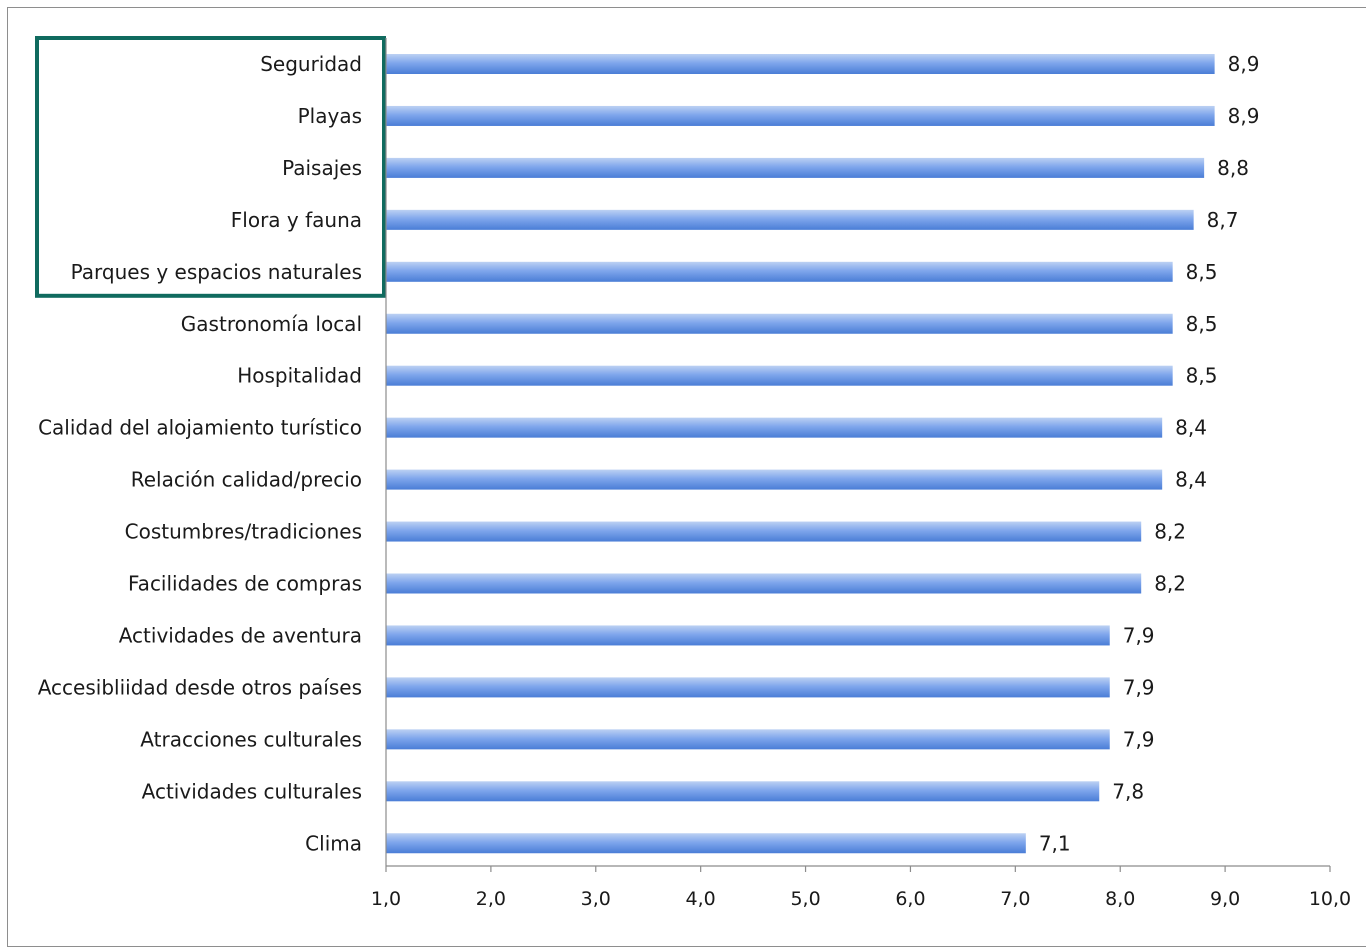 Image resolution: width=1366 pixels, height=947 pixels. Describe the element at coordinates (1128, 791) in the screenshot. I see `value-label: 7,8` at that location.